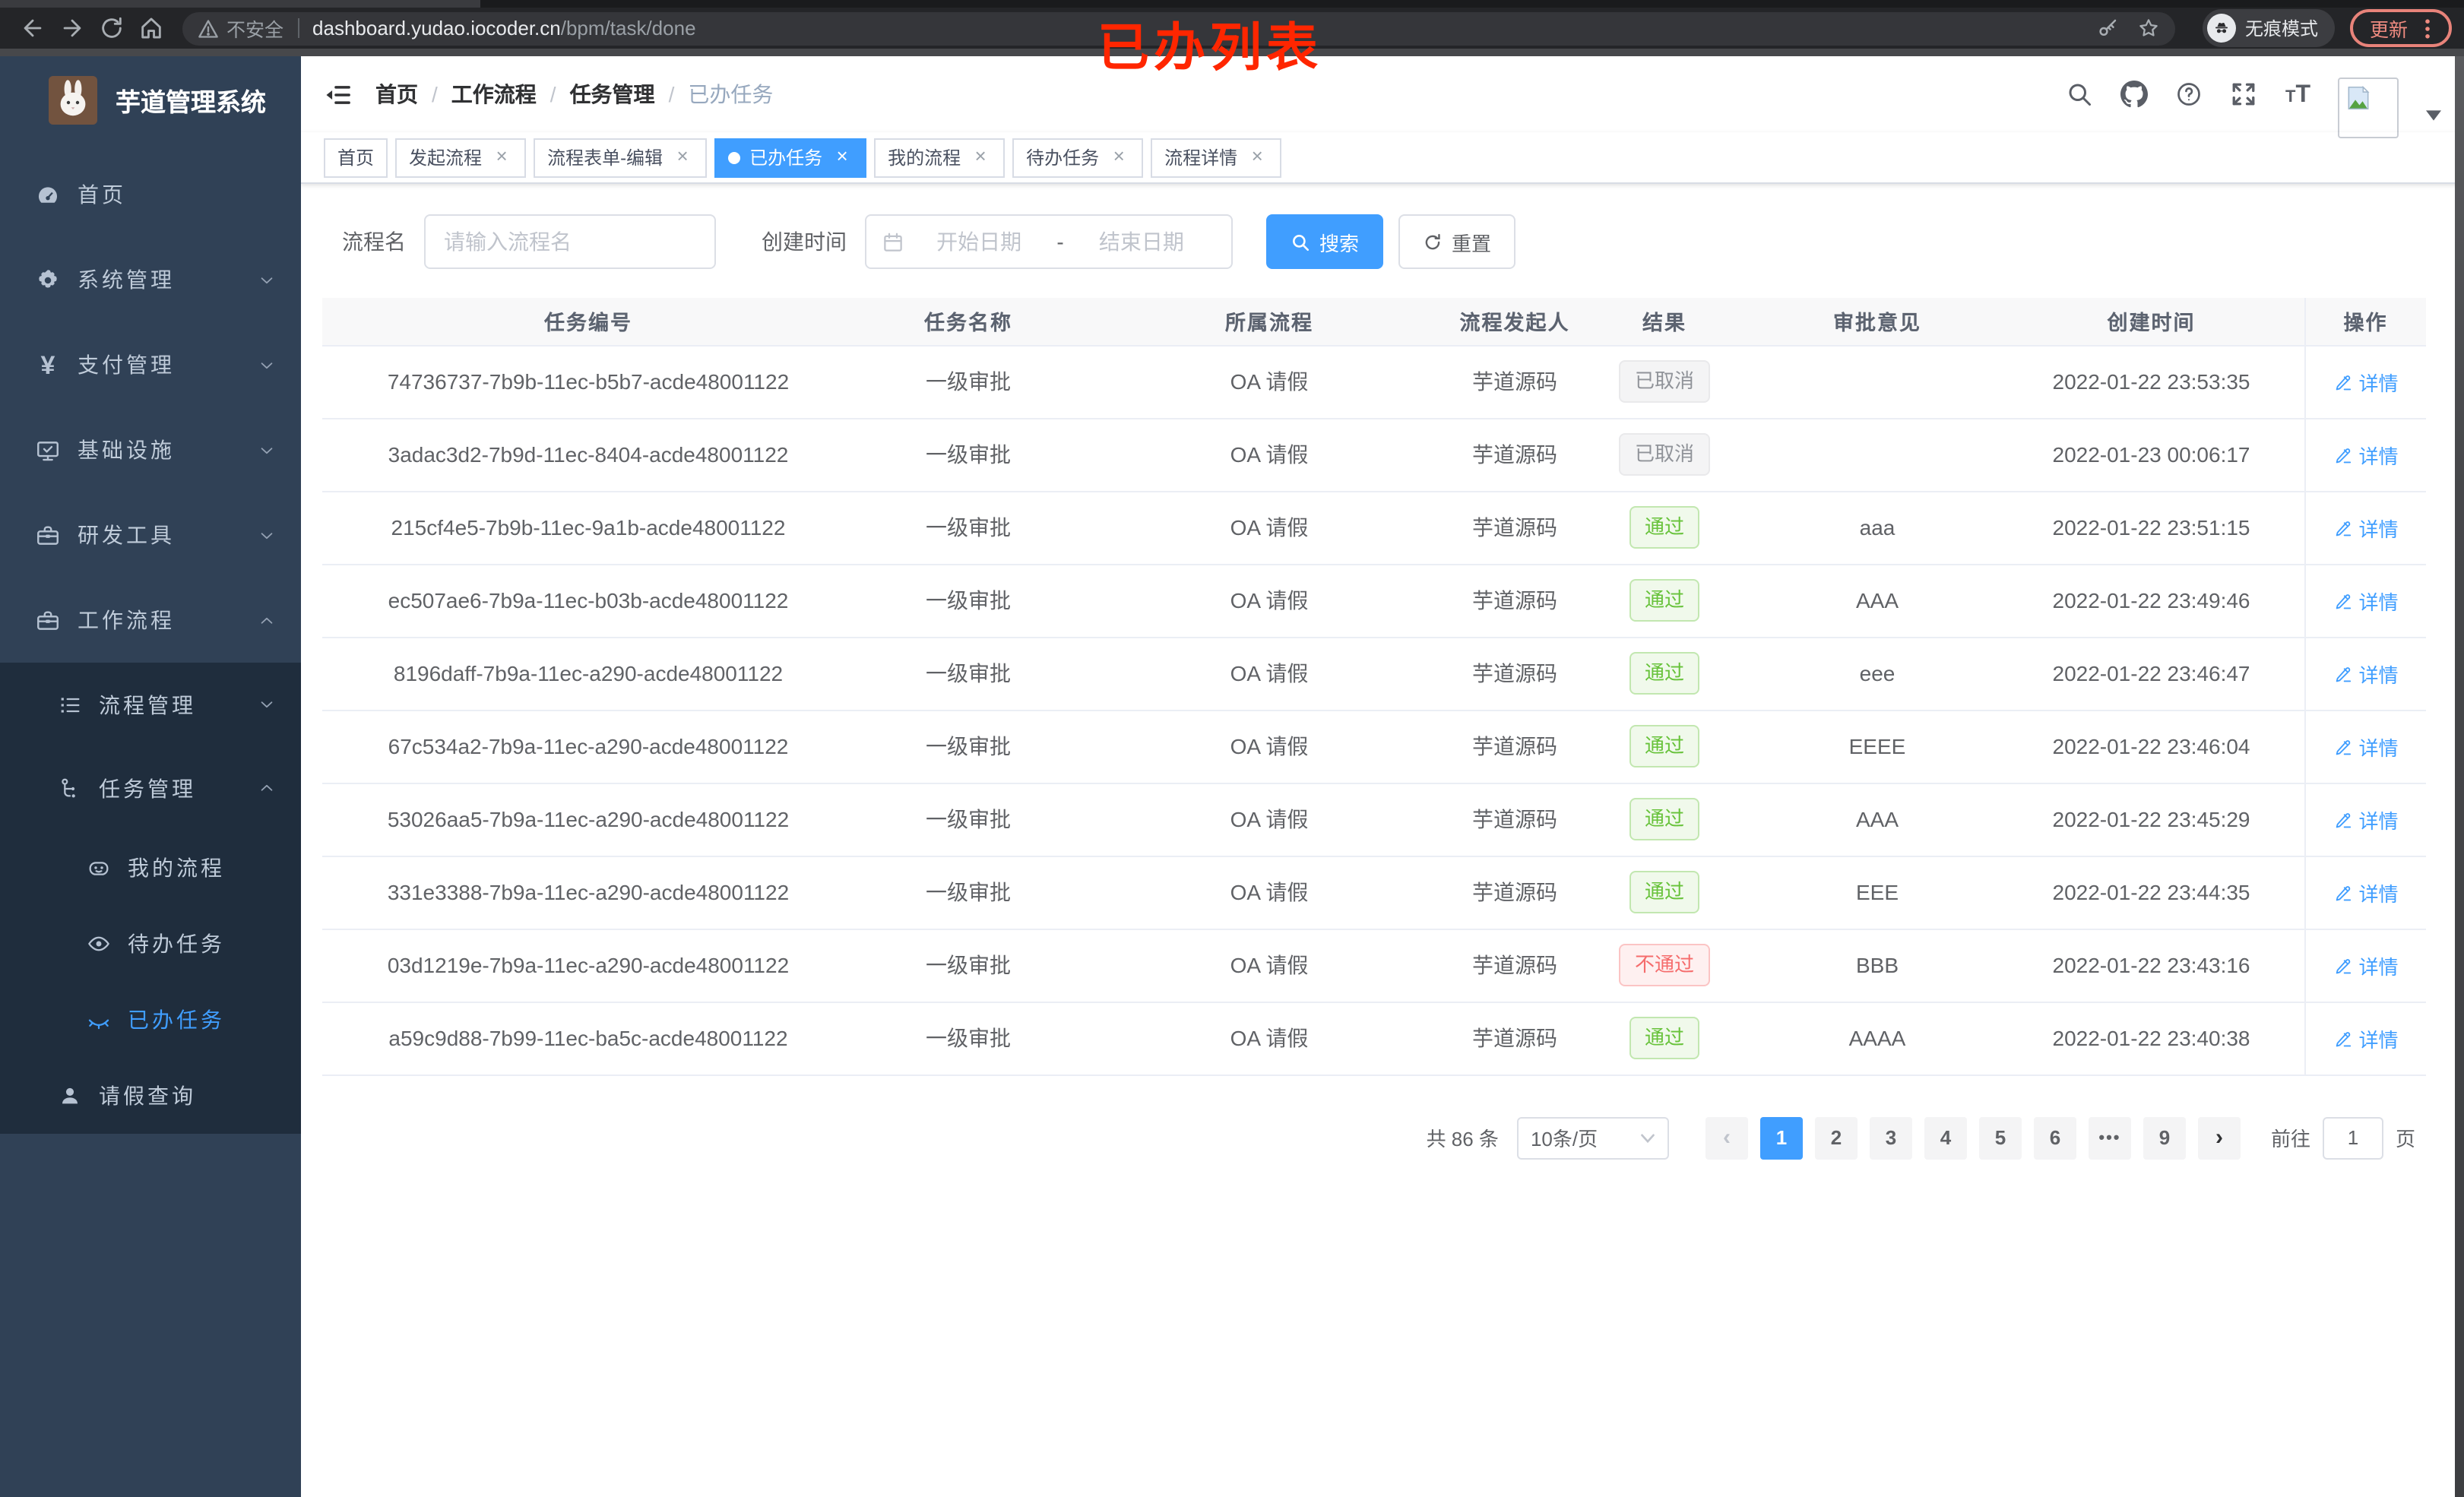 The height and width of the screenshot is (1497, 2464). Describe the element at coordinates (2054, 1137) in the screenshot. I see `page-button-6: 6` at that location.